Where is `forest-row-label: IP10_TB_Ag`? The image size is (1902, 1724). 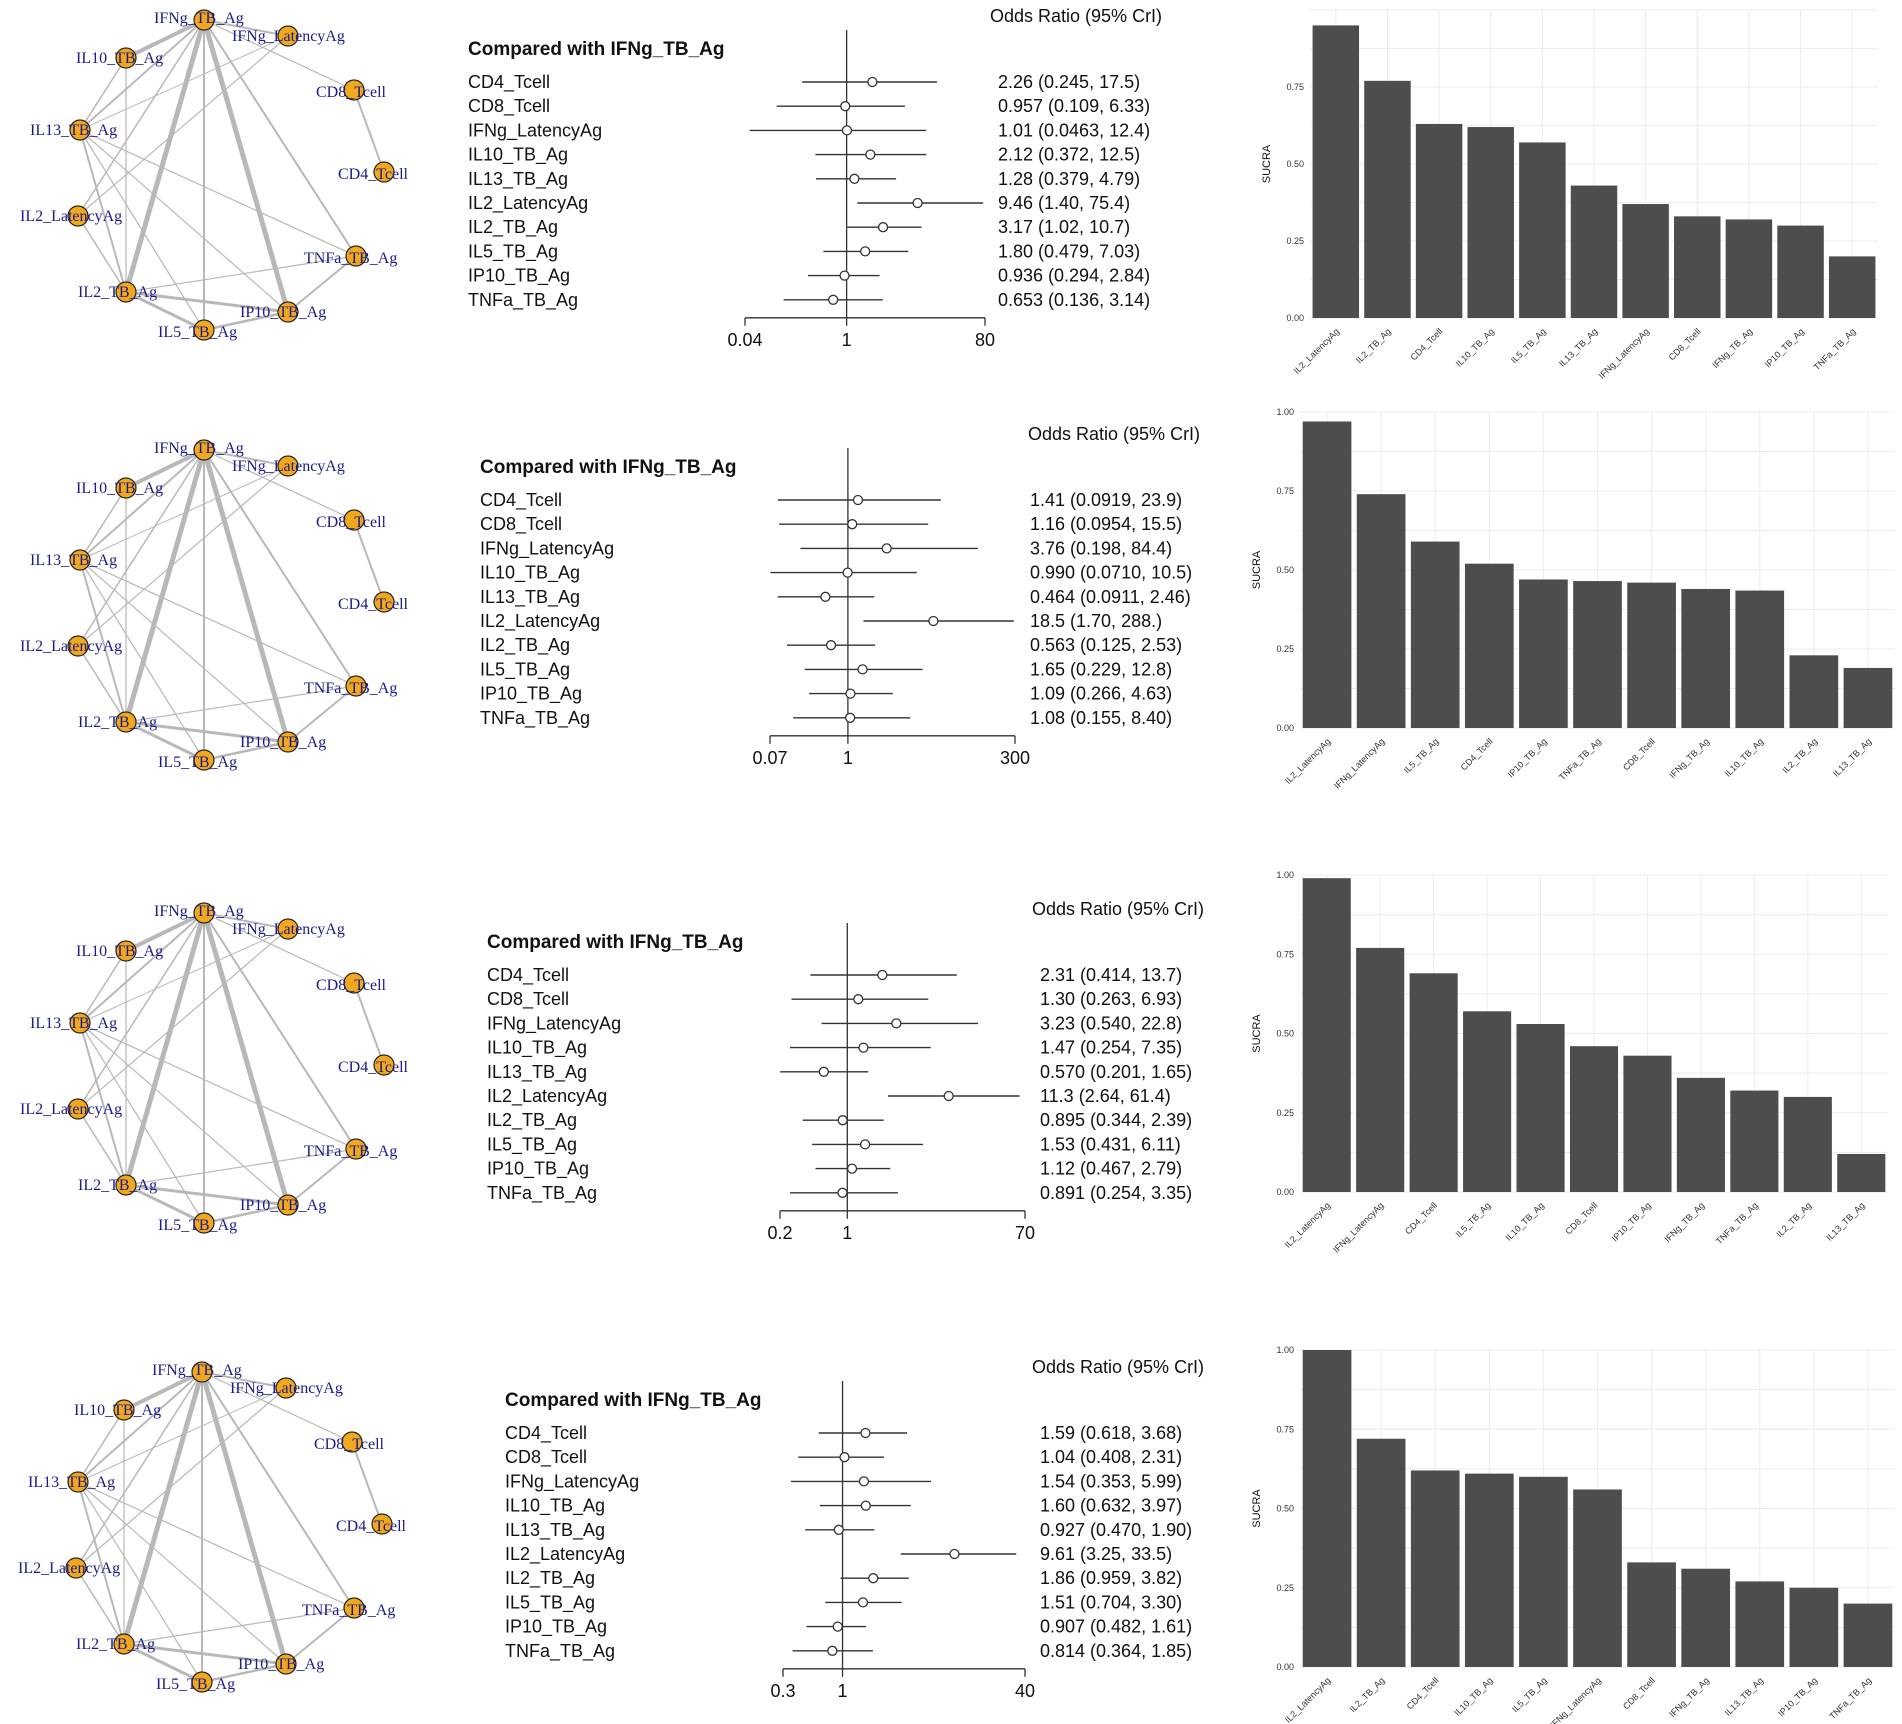
forest-row-label: IP10_TB_Ag is located at coordinates (556, 1627).